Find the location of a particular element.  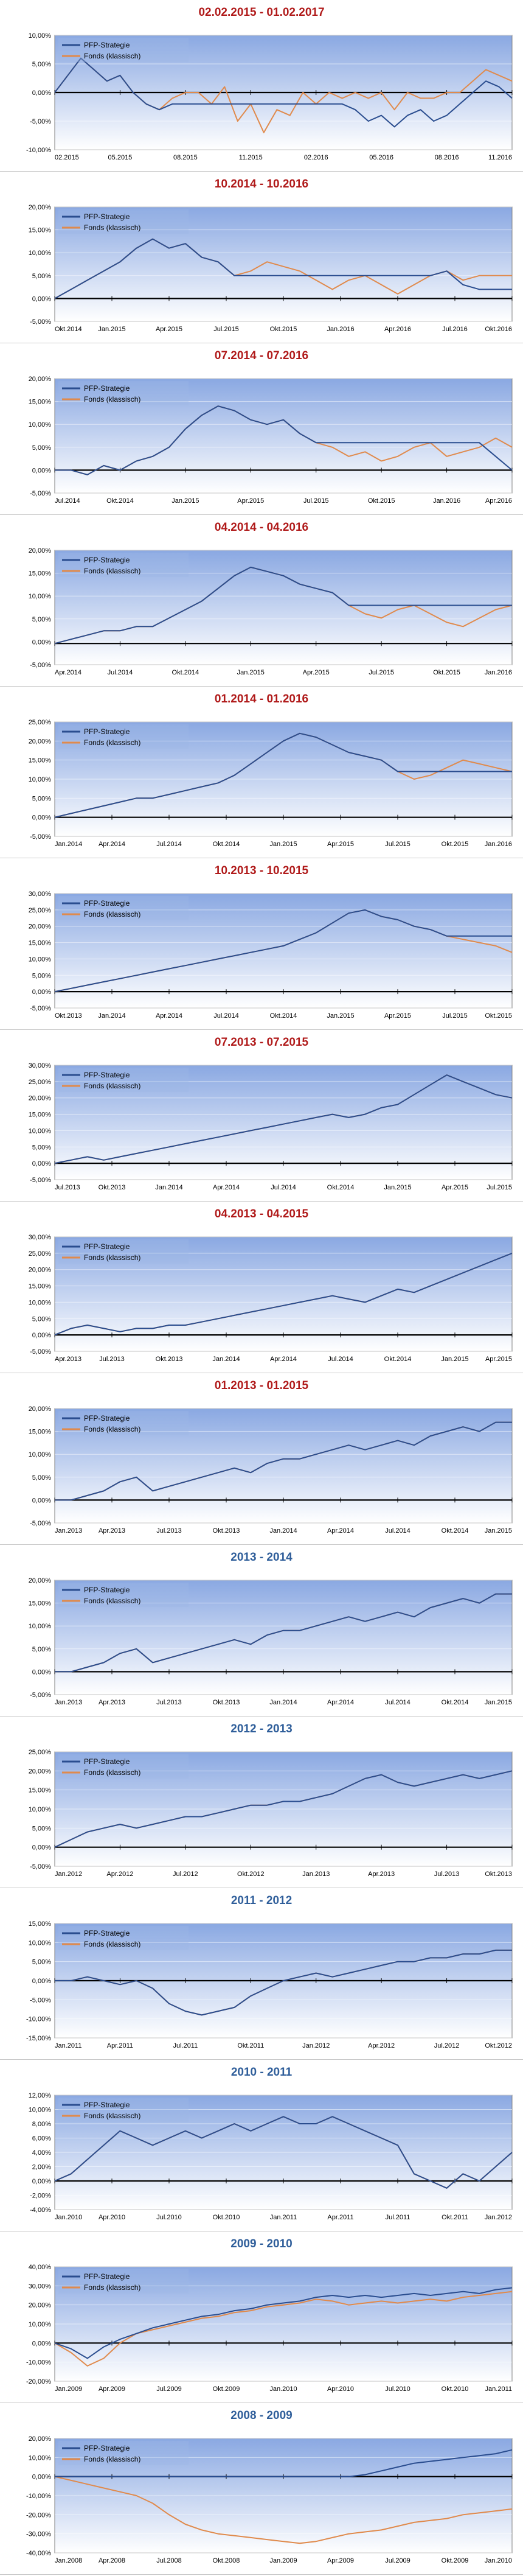

y-tick-label: 8,00% is located at coordinates (41, 2124).